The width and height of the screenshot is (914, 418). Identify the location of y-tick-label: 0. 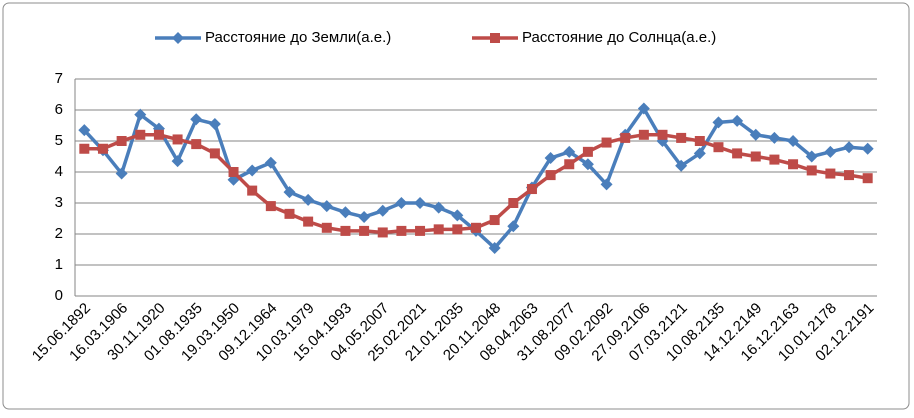
(59, 295).